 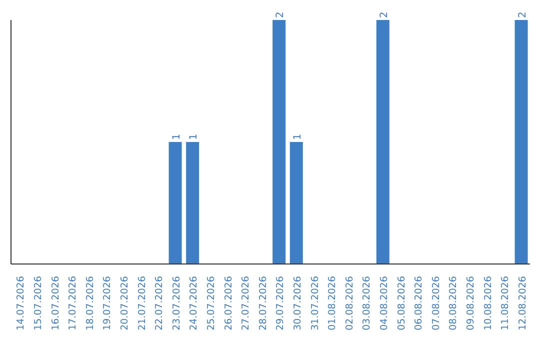 What do you see at coordinates (454, 303) in the screenshot?
I see `x-tick-label: 08.08.2026` at bounding box center [454, 303].